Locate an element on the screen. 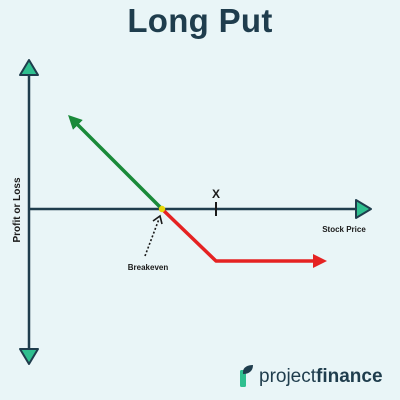  breakeven-pointer-arrow-icon is located at coordinates (157, 219).